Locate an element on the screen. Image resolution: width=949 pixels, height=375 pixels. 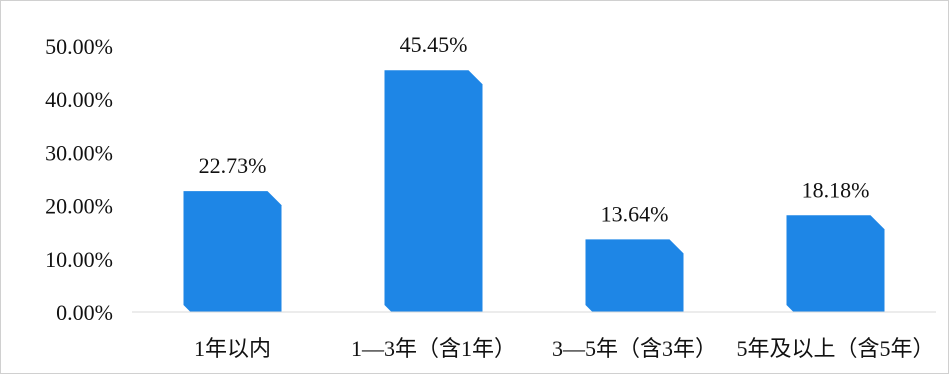
data-label: 13.64% is located at coordinates (635, 213).